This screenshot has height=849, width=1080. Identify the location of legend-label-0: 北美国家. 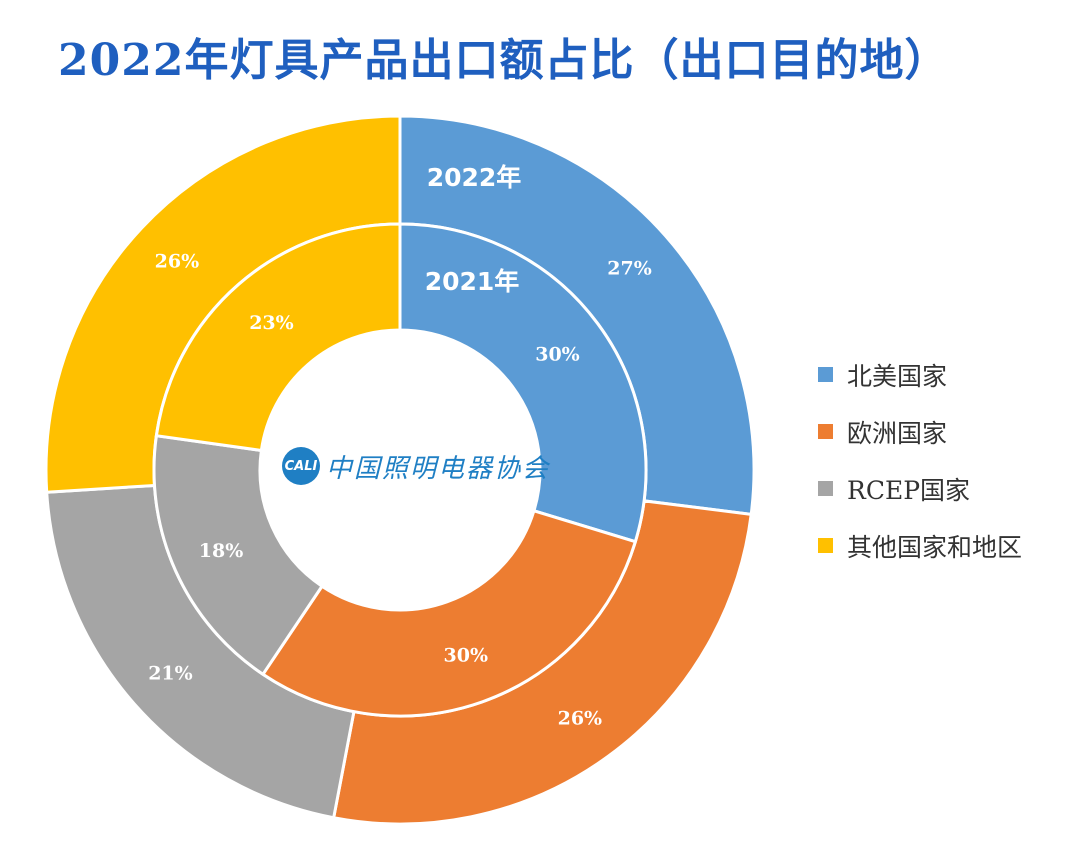
(897, 376).